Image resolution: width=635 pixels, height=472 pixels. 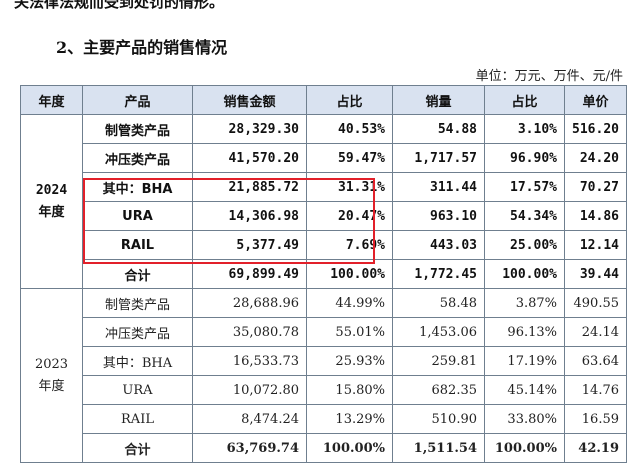 I want to click on volume-share: 17.57%, so click(x=524, y=187).